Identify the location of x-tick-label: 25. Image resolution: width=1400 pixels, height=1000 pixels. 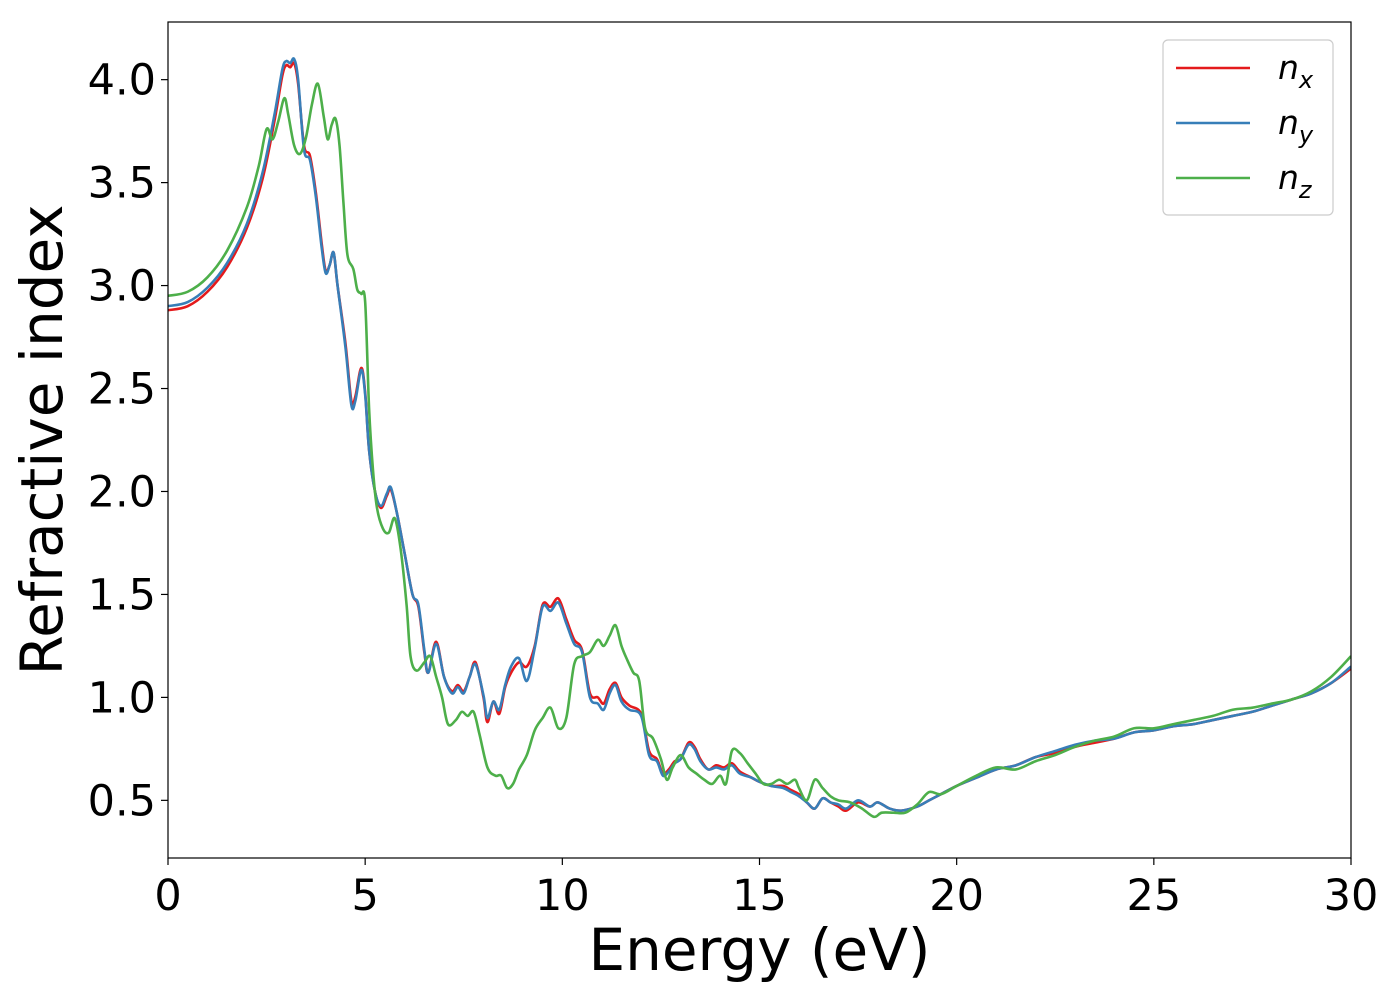
(1153, 896).